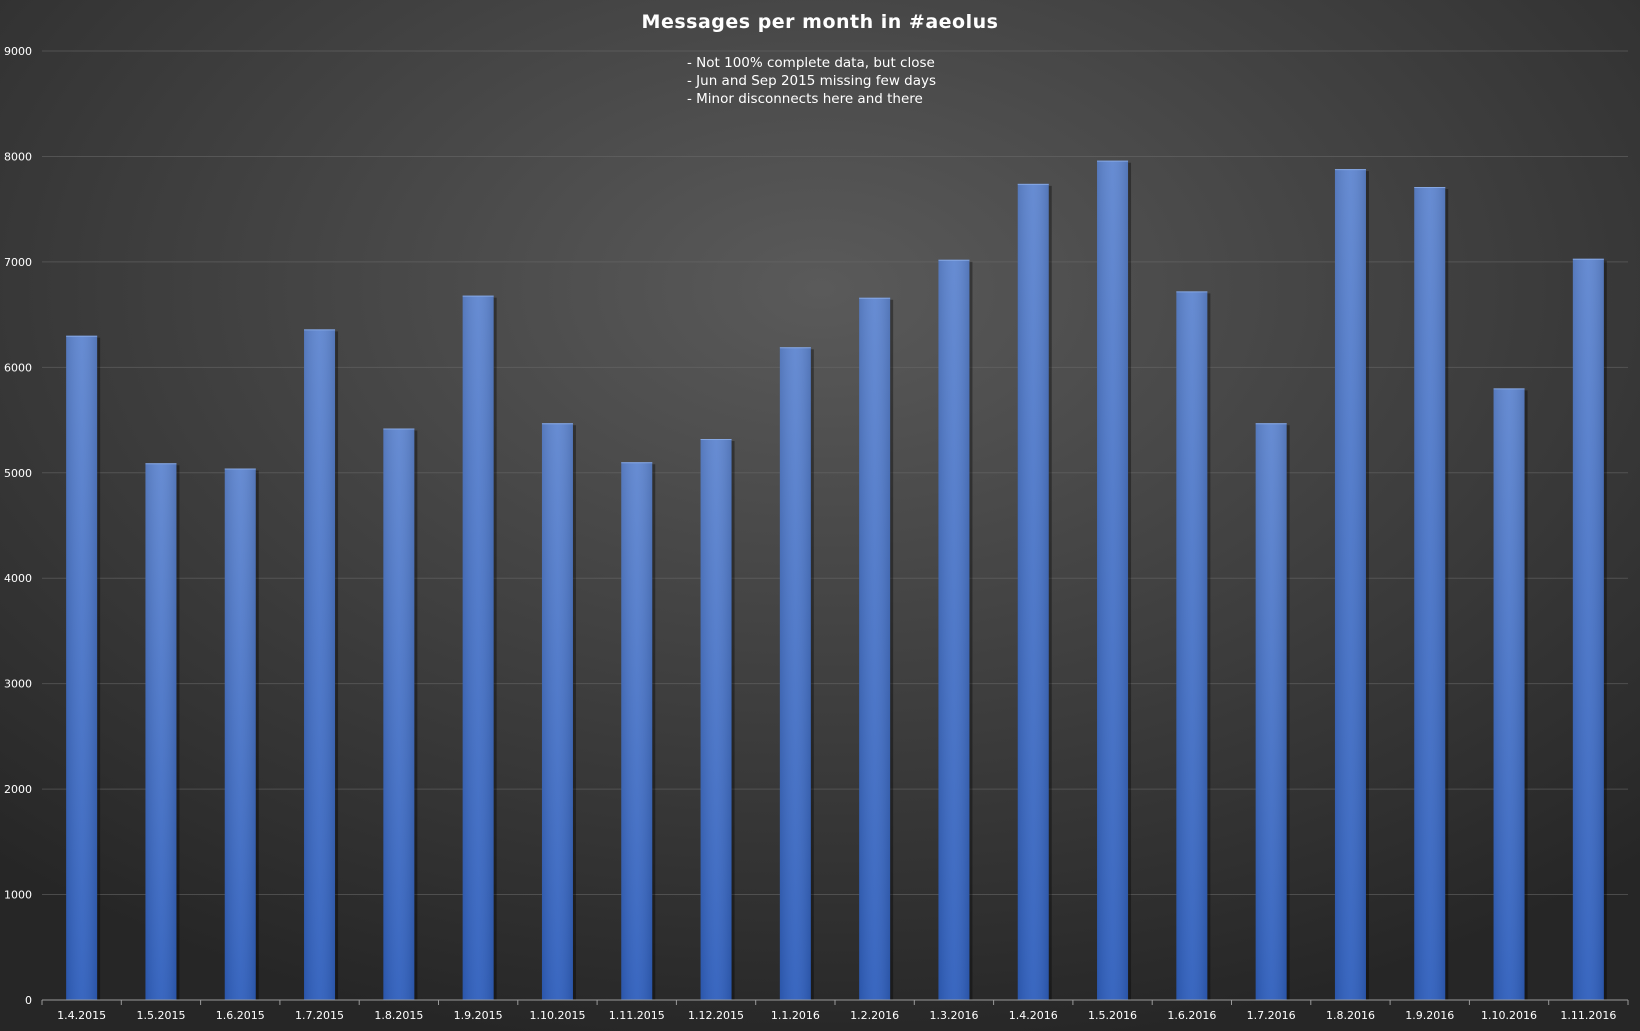 The width and height of the screenshot is (1640, 1031). Describe the element at coordinates (557, 1015) in the screenshot. I see `x-tick-label: 1.10.2015` at that location.